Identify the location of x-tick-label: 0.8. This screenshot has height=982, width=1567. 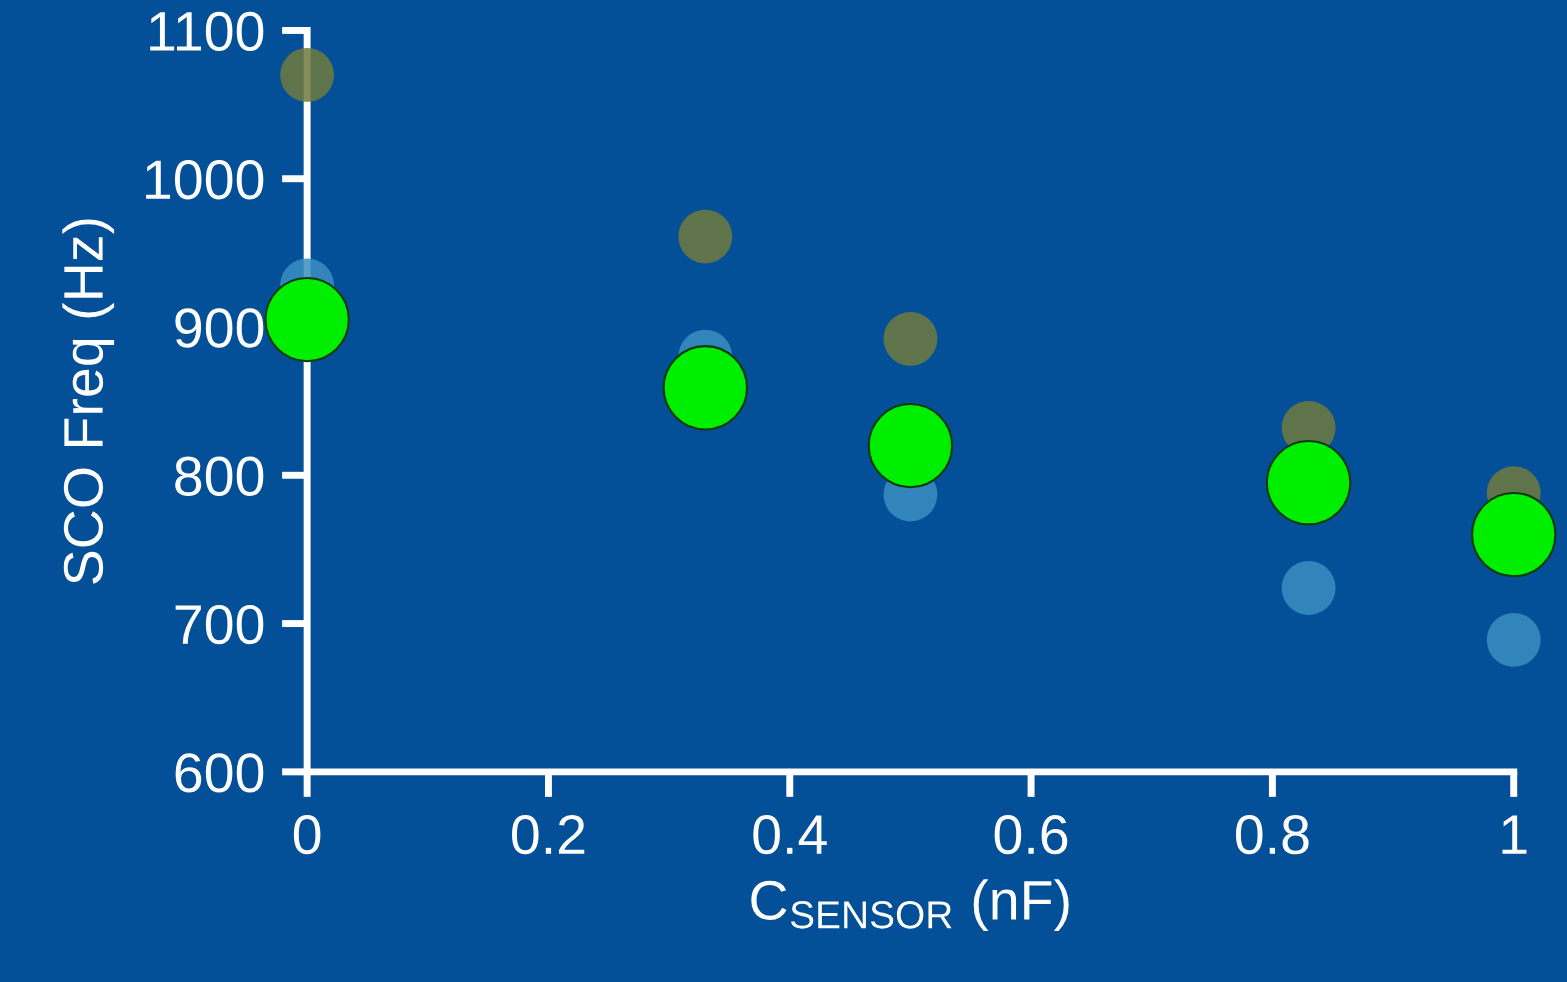
(1272, 834).